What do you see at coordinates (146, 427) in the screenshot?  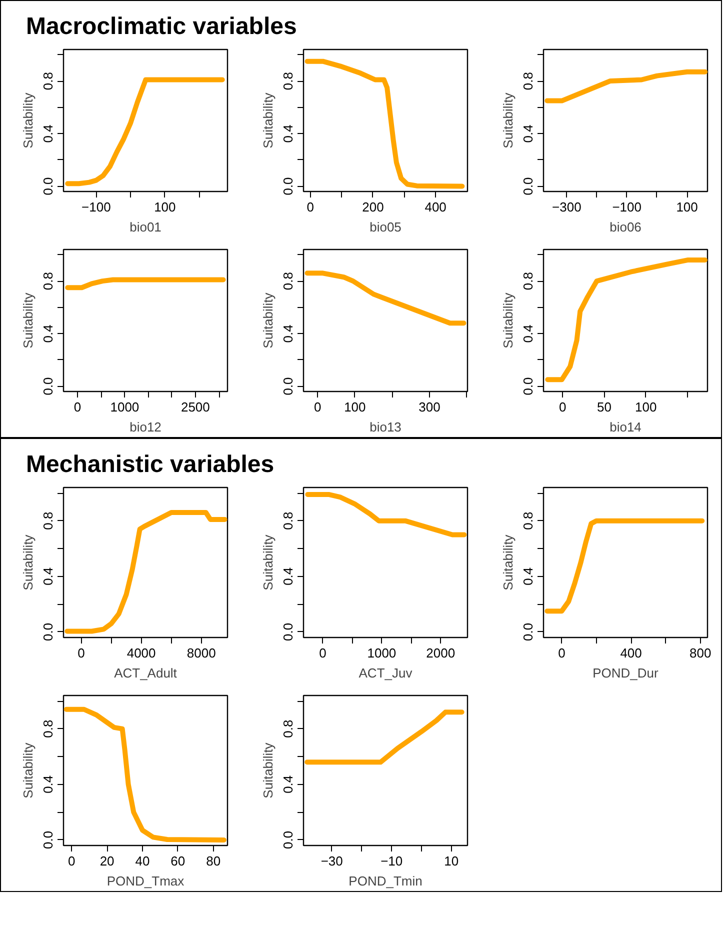 I see `x-axis-title: bio12` at bounding box center [146, 427].